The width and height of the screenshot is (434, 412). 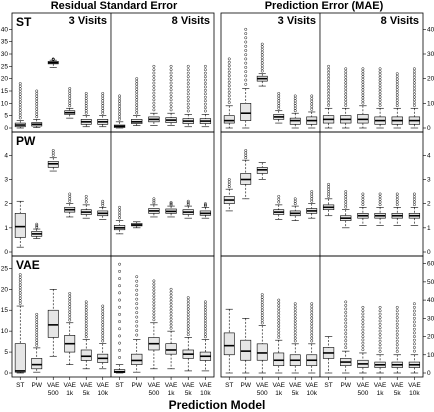 I want to click on y-tick-label: 20, so click(x=5, y=79).